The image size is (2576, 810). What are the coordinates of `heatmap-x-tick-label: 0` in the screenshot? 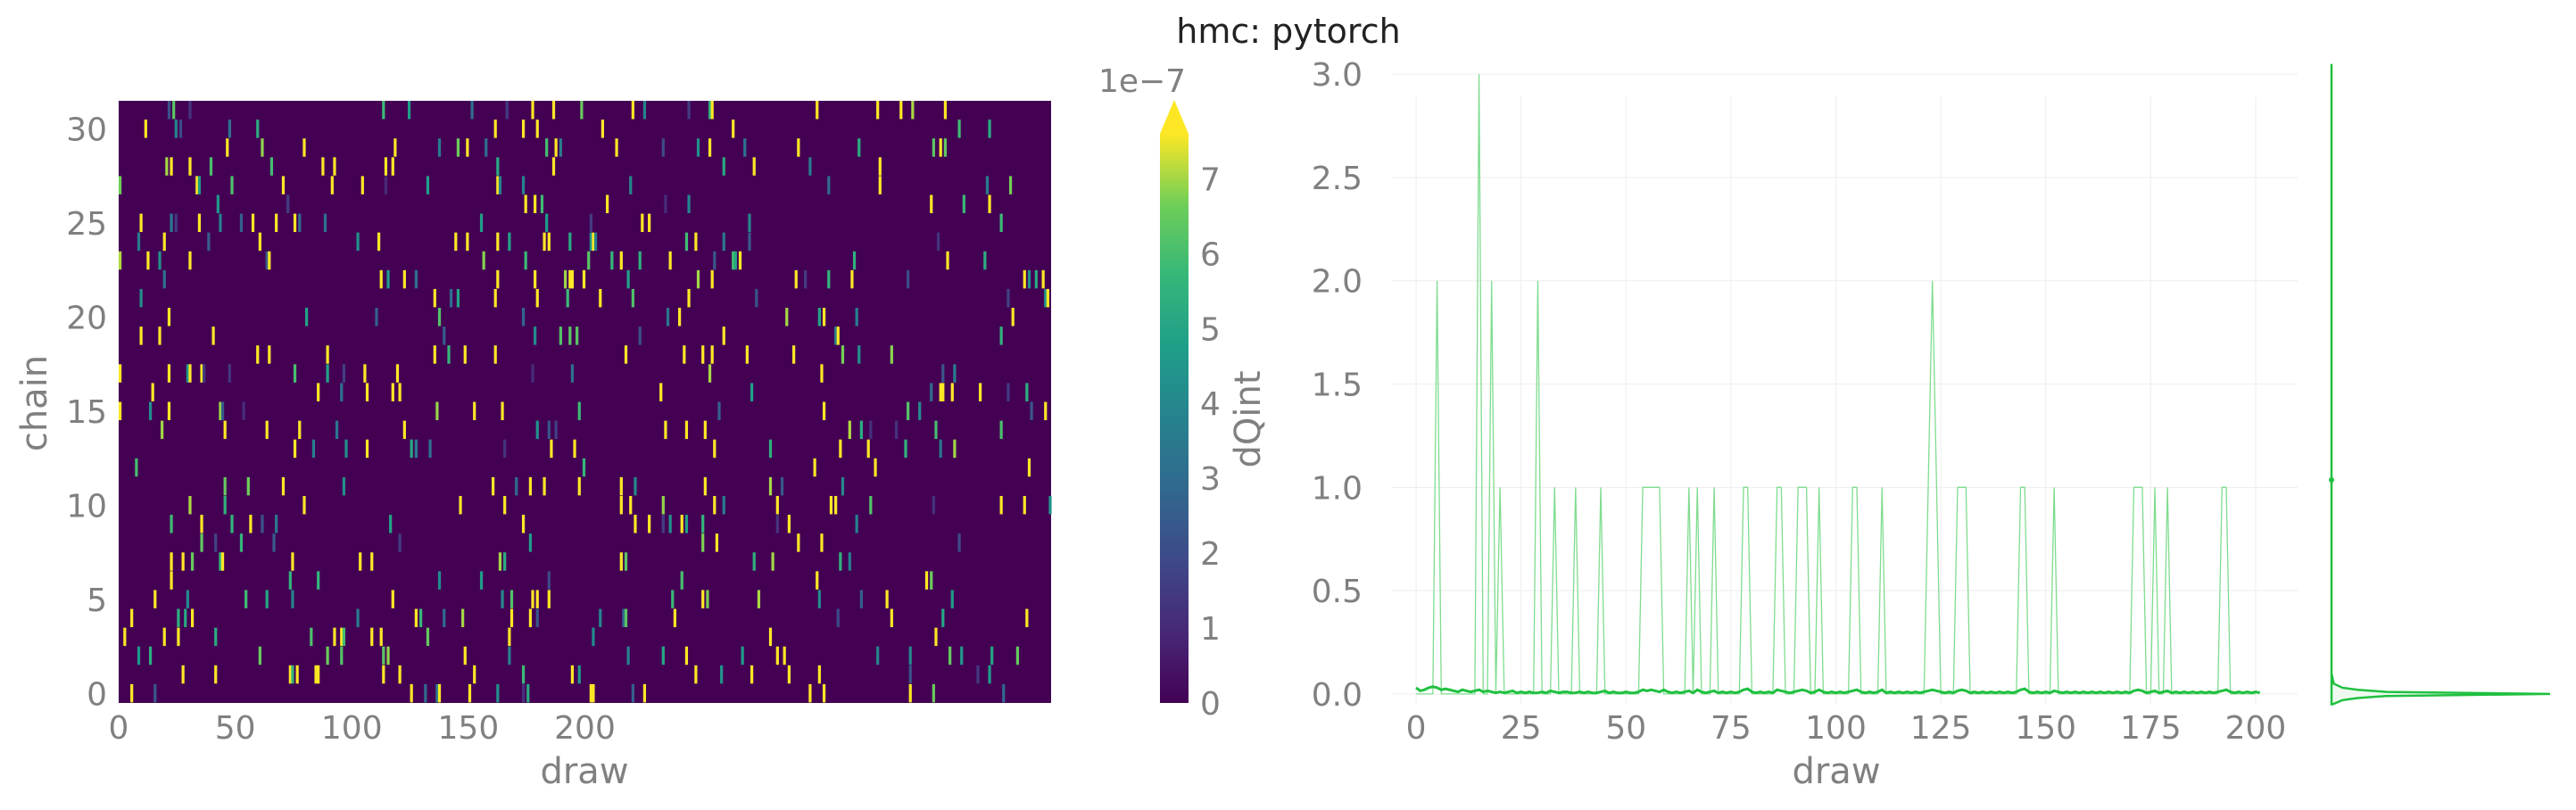 It's located at (119, 728).